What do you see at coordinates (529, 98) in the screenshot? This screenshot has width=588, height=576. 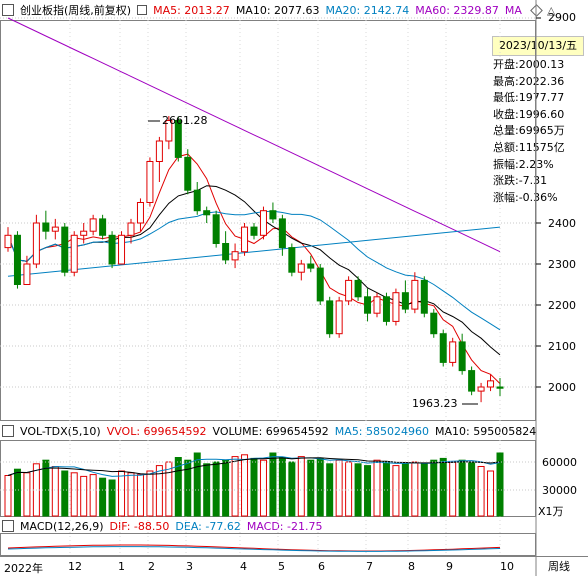 I see `info-low: 最低:1977.77` at bounding box center [529, 98].